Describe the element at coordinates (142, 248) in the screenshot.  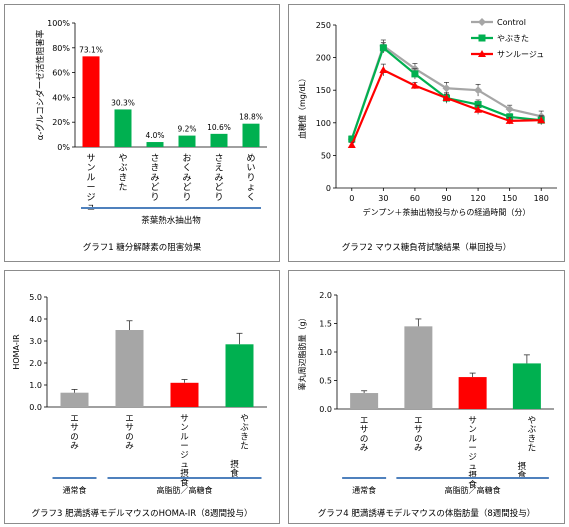
I see `chart-caption: グラフ1 糖分解酵素の阻害効果` at that location.